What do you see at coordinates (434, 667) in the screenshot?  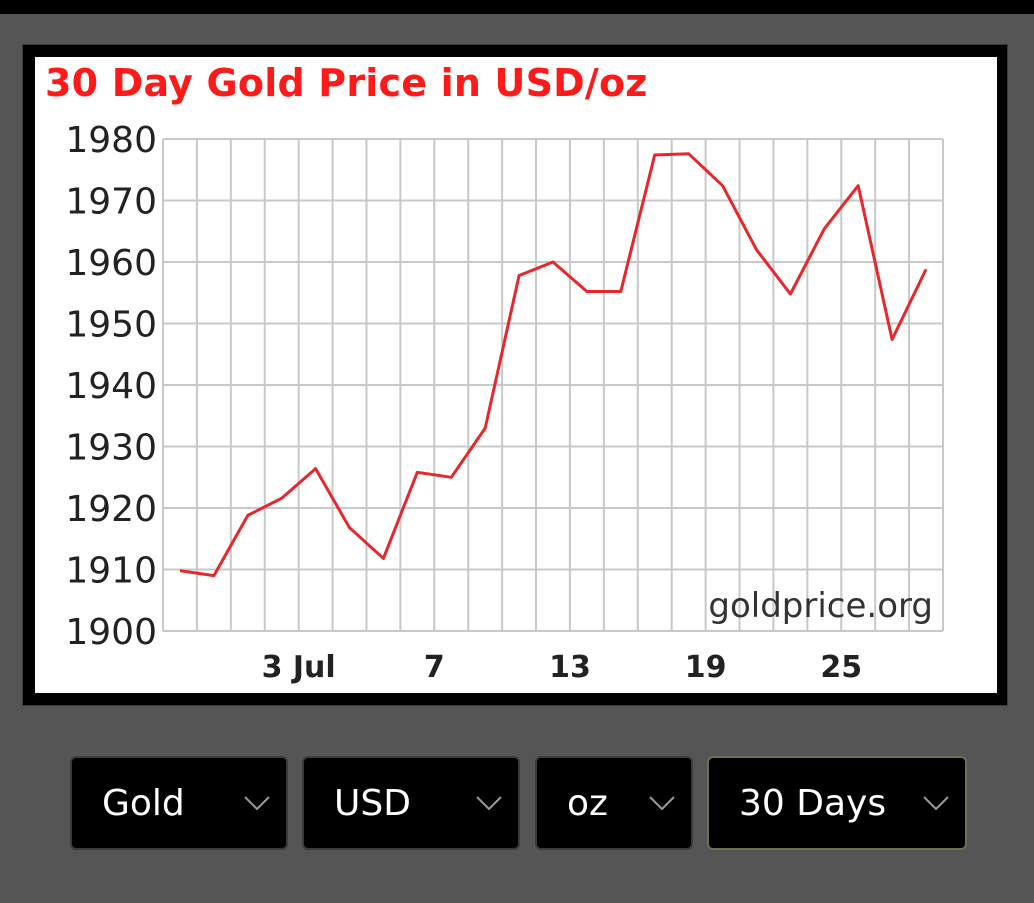 I see `x-tick-label: 7` at bounding box center [434, 667].